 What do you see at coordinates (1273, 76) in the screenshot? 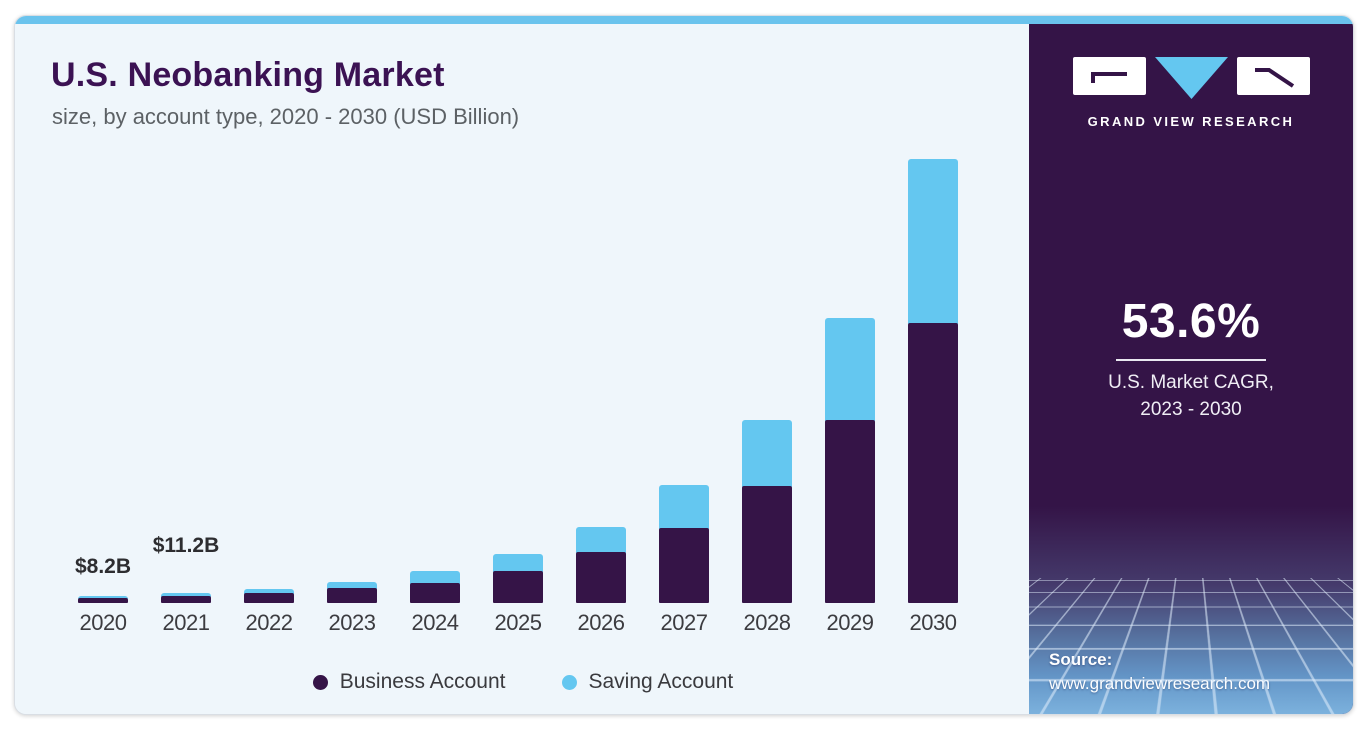
I see `logo-r-icon` at bounding box center [1273, 76].